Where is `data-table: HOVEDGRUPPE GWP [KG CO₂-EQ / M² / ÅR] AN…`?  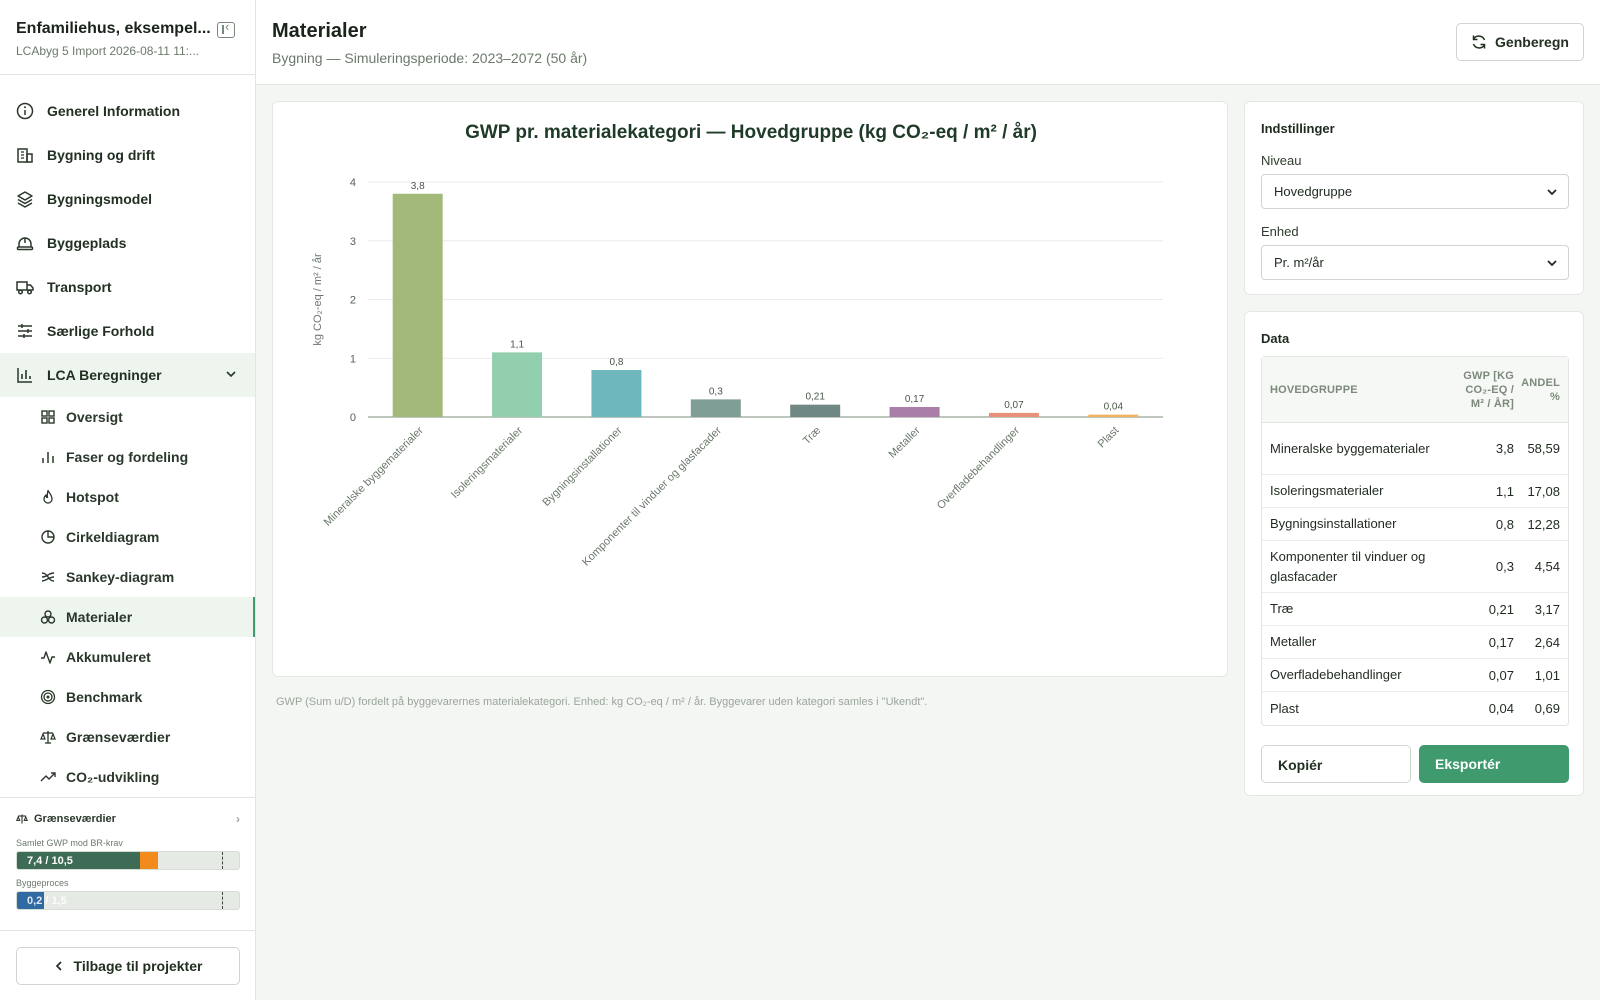
data-table: HOVEDGRUPPE GWP [KG CO₂-EQ / M² / ÅR] AN… is located at coordinates (1415, 541).